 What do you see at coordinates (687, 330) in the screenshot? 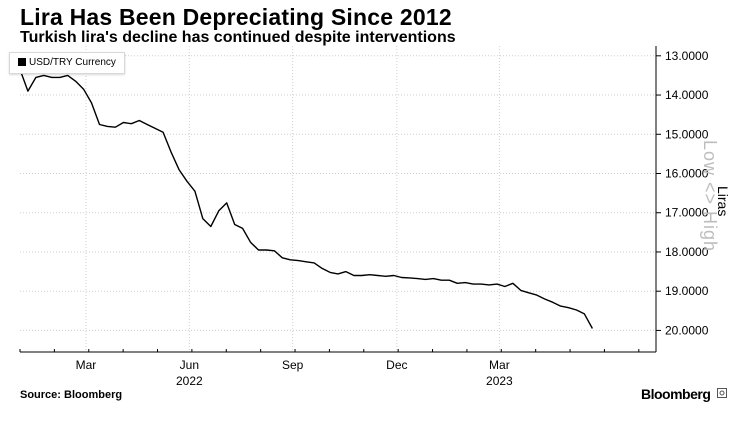
I see `y-tick-label-7: 20.0000` at bounding box center [687, 330].